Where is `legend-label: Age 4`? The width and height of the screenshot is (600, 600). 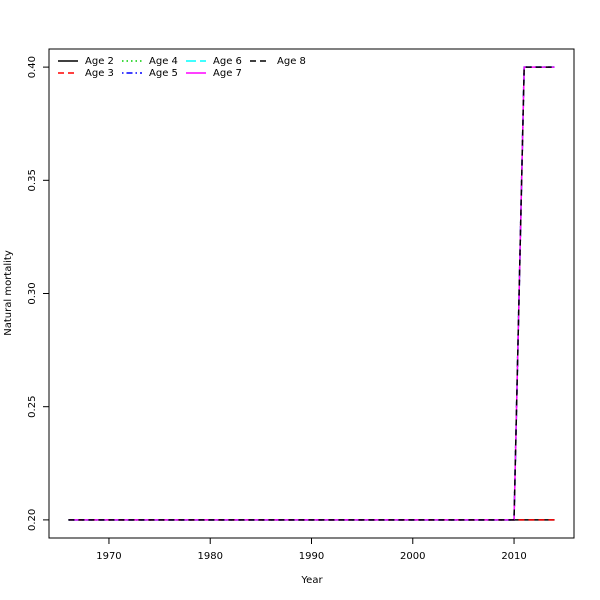
legend-label: Age 4 is located at coordinates (163, 61).